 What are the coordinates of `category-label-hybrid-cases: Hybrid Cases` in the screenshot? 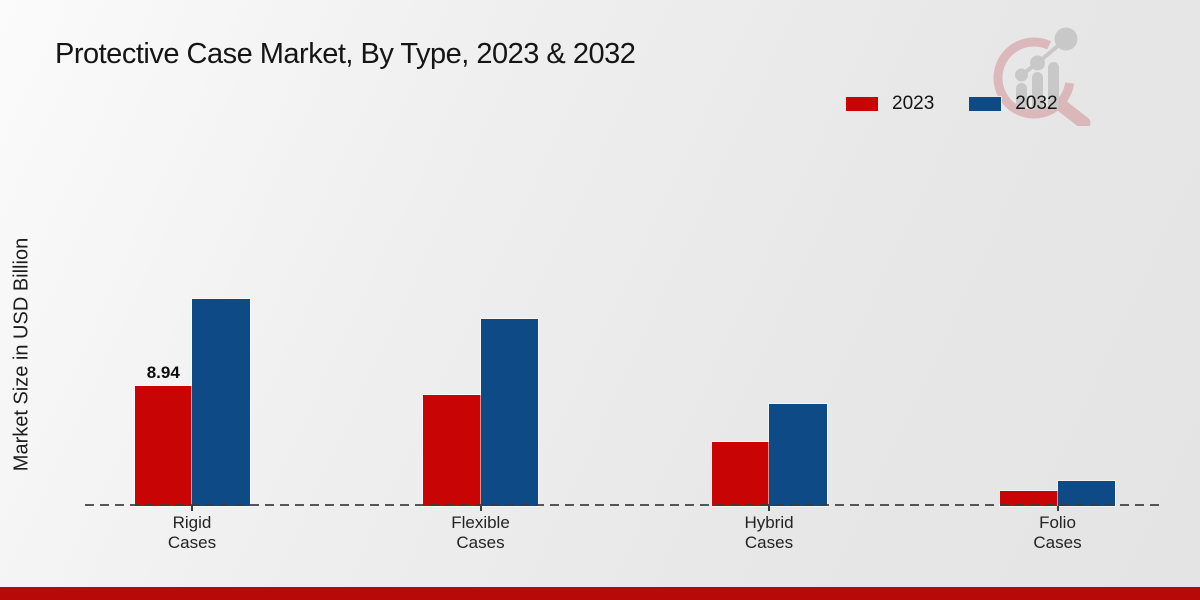 It's located at (769, 532).